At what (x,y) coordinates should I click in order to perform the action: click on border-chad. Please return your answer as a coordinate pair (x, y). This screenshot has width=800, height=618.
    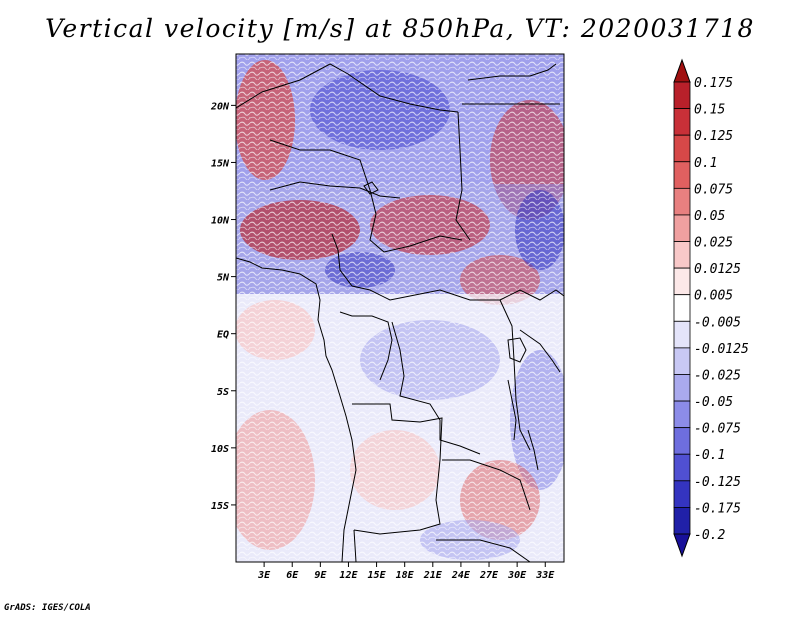
    Looking at the image, I should click on (416, 221).